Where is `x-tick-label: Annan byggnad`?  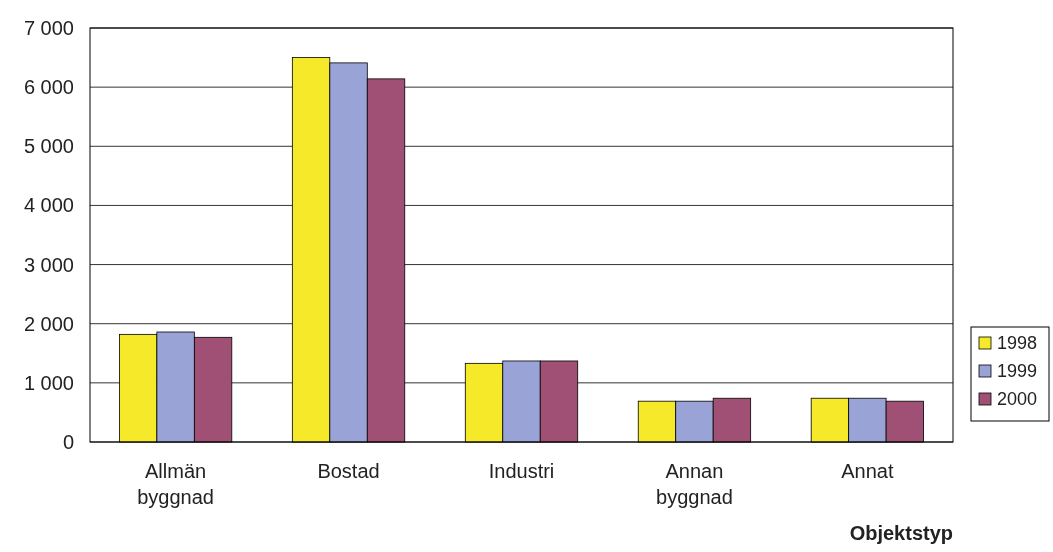 x-tick-label: Annan byggnad is located at coordinates (694, 484).